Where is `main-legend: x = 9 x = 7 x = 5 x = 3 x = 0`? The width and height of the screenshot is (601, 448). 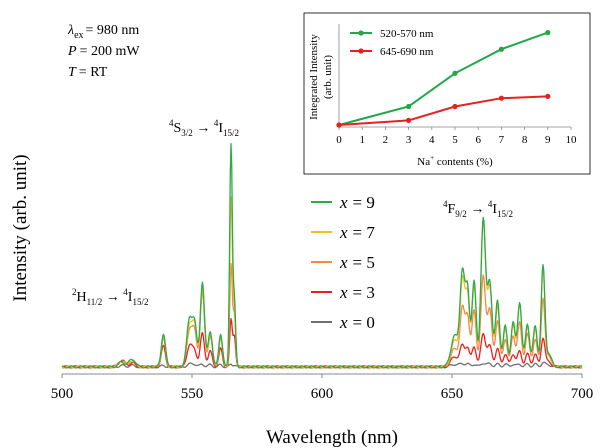
main-legend: x = 9 x = 7 x = 5 x = 3 x = 0 is located at coordinates (343, 262).